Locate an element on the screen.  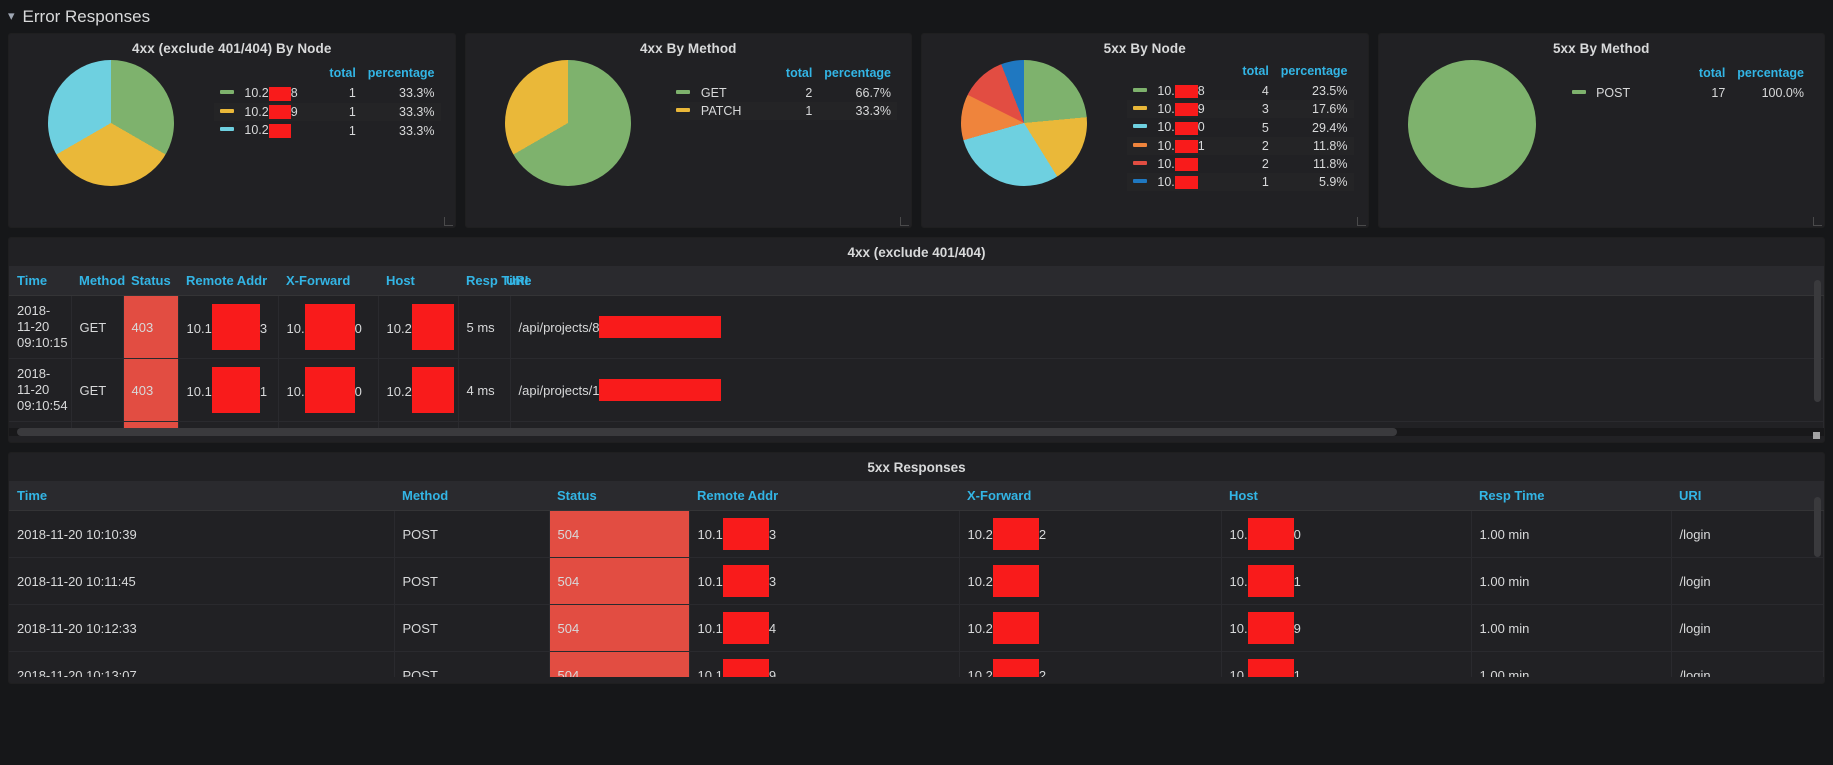
legend-row: 10.2 1 33.3% is located at coordinates (327, 130).